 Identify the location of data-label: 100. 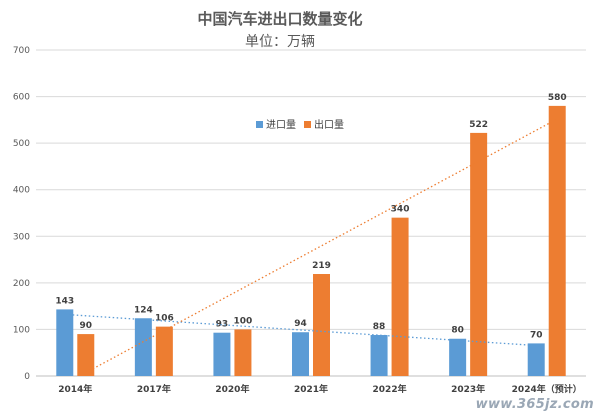
(243, 321).